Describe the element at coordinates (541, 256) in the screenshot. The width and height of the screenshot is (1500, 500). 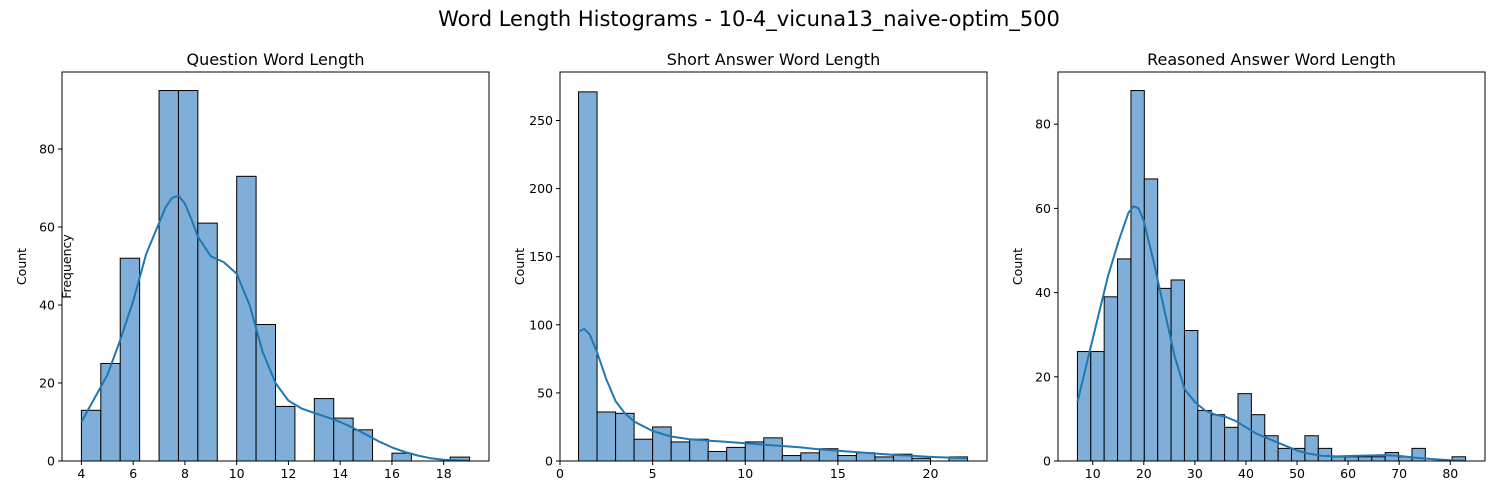
I see `y-tick-label: 150` at that location.